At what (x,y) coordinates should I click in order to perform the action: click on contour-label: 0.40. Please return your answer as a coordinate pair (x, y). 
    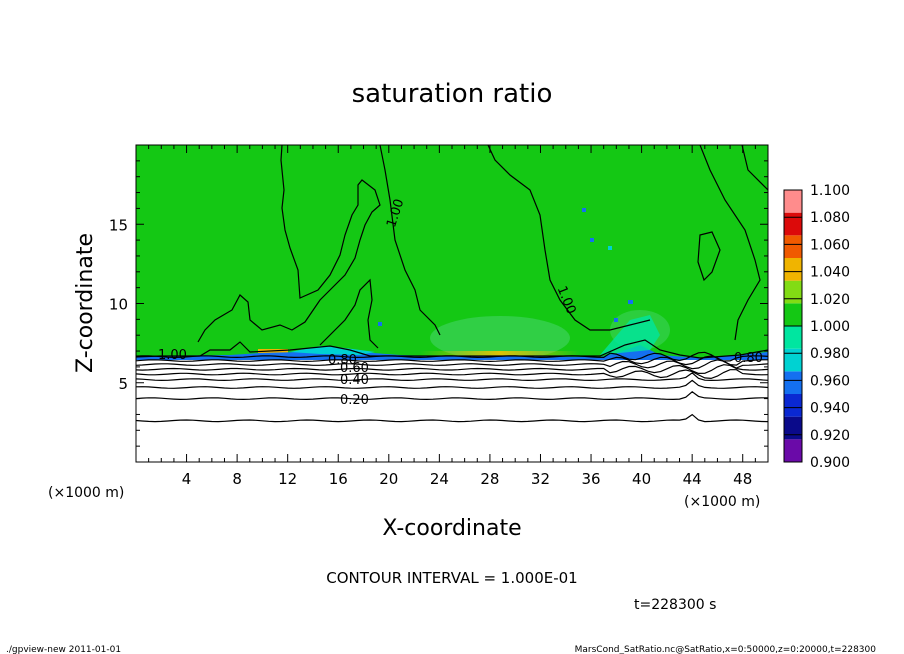
    Looking at the image, I should click on (354, 380).